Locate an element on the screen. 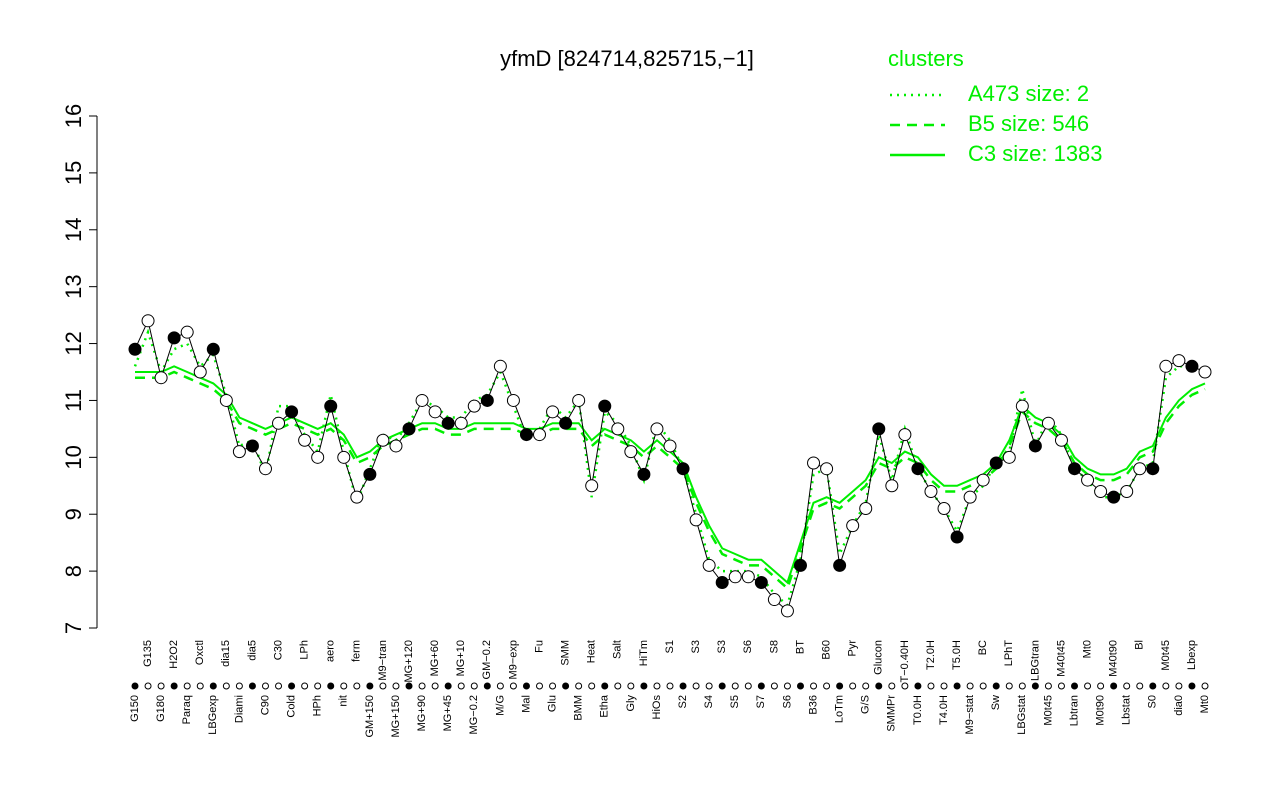 The image size is (1280, 800). x-tick-label: MG−0.2 is located at coordinates (474, 714).